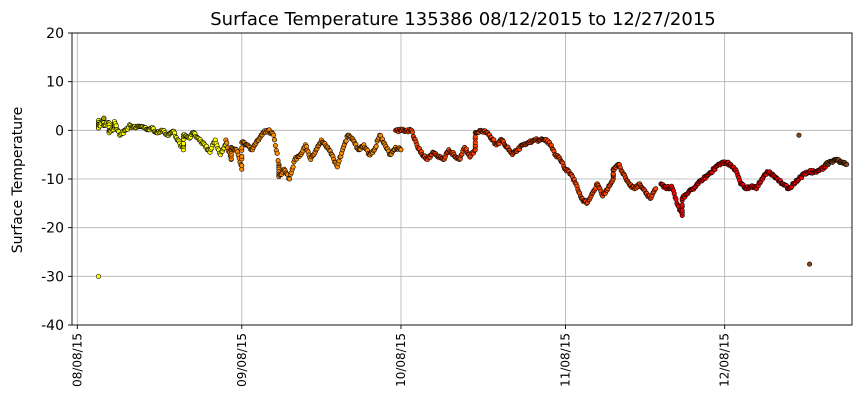  I want to click on y-tick-label: 20, so click(55, 34).